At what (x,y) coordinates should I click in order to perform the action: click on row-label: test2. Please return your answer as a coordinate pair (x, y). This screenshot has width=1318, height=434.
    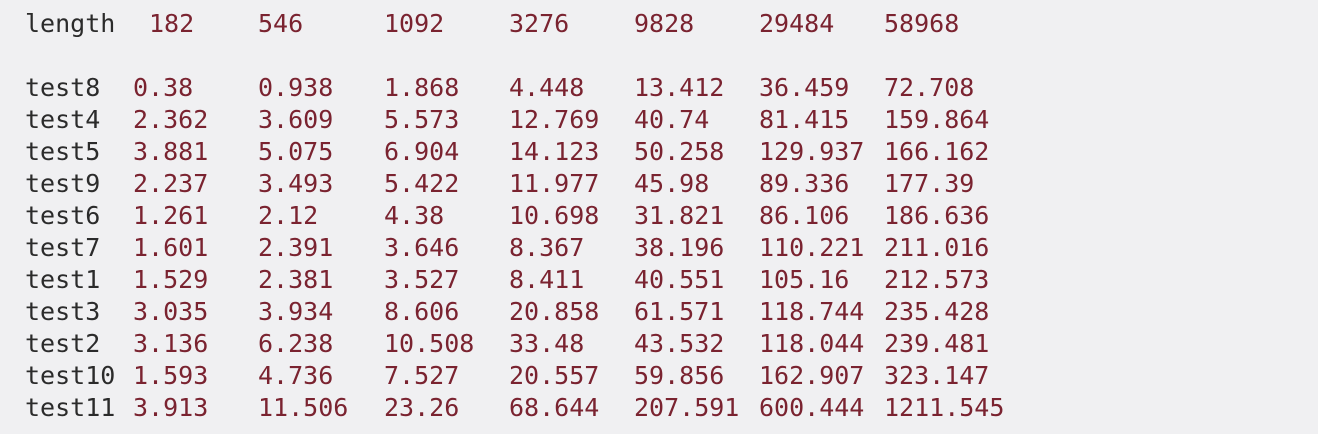
    Looking at the image, I should click on (63, 343).